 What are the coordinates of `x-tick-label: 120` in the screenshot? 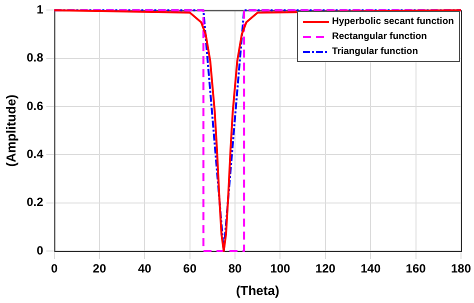 It's located at (325, 269).